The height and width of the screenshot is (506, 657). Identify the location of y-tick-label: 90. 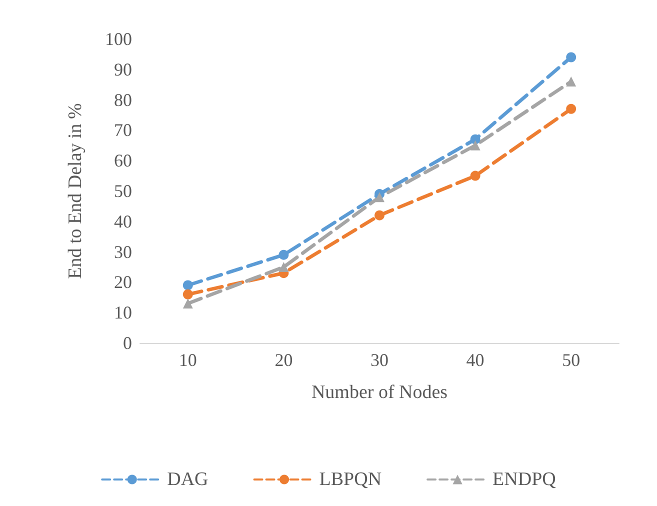
(123, 69).